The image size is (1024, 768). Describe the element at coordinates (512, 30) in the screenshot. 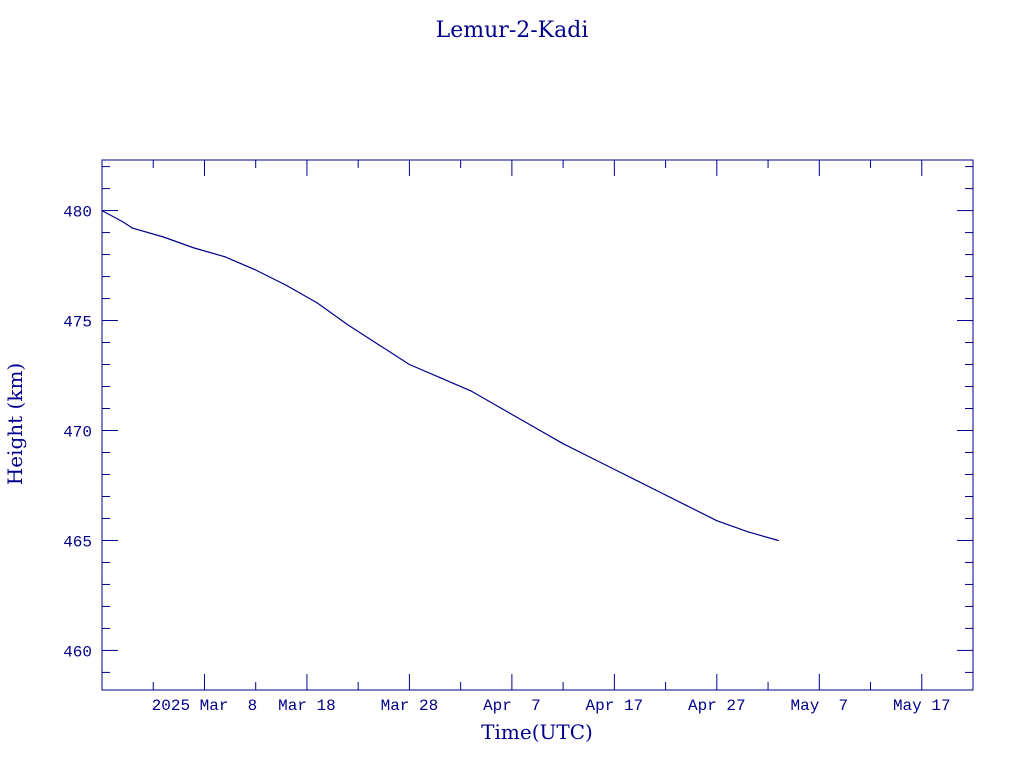

I see `chart-title: Lemur-2-Kadi` at that location.